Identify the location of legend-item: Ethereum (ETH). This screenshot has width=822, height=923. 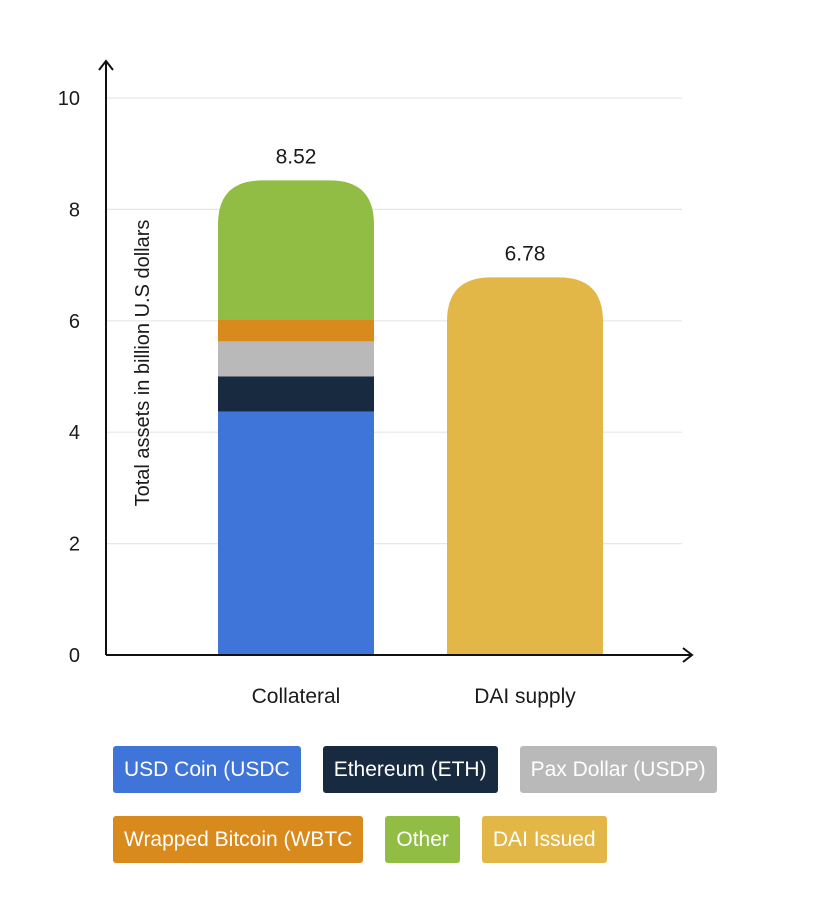
(410, 769).